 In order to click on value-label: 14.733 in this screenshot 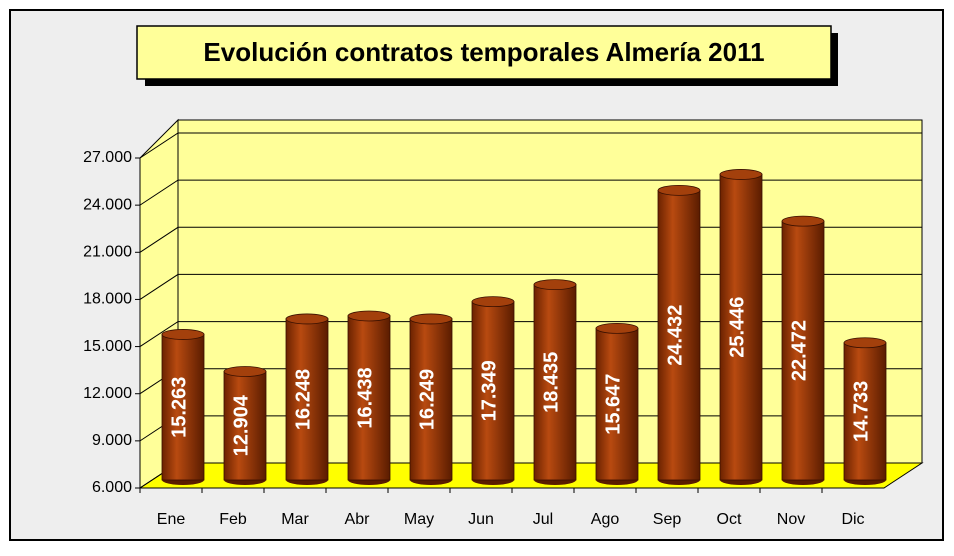, I will do `click(861, 411)`.